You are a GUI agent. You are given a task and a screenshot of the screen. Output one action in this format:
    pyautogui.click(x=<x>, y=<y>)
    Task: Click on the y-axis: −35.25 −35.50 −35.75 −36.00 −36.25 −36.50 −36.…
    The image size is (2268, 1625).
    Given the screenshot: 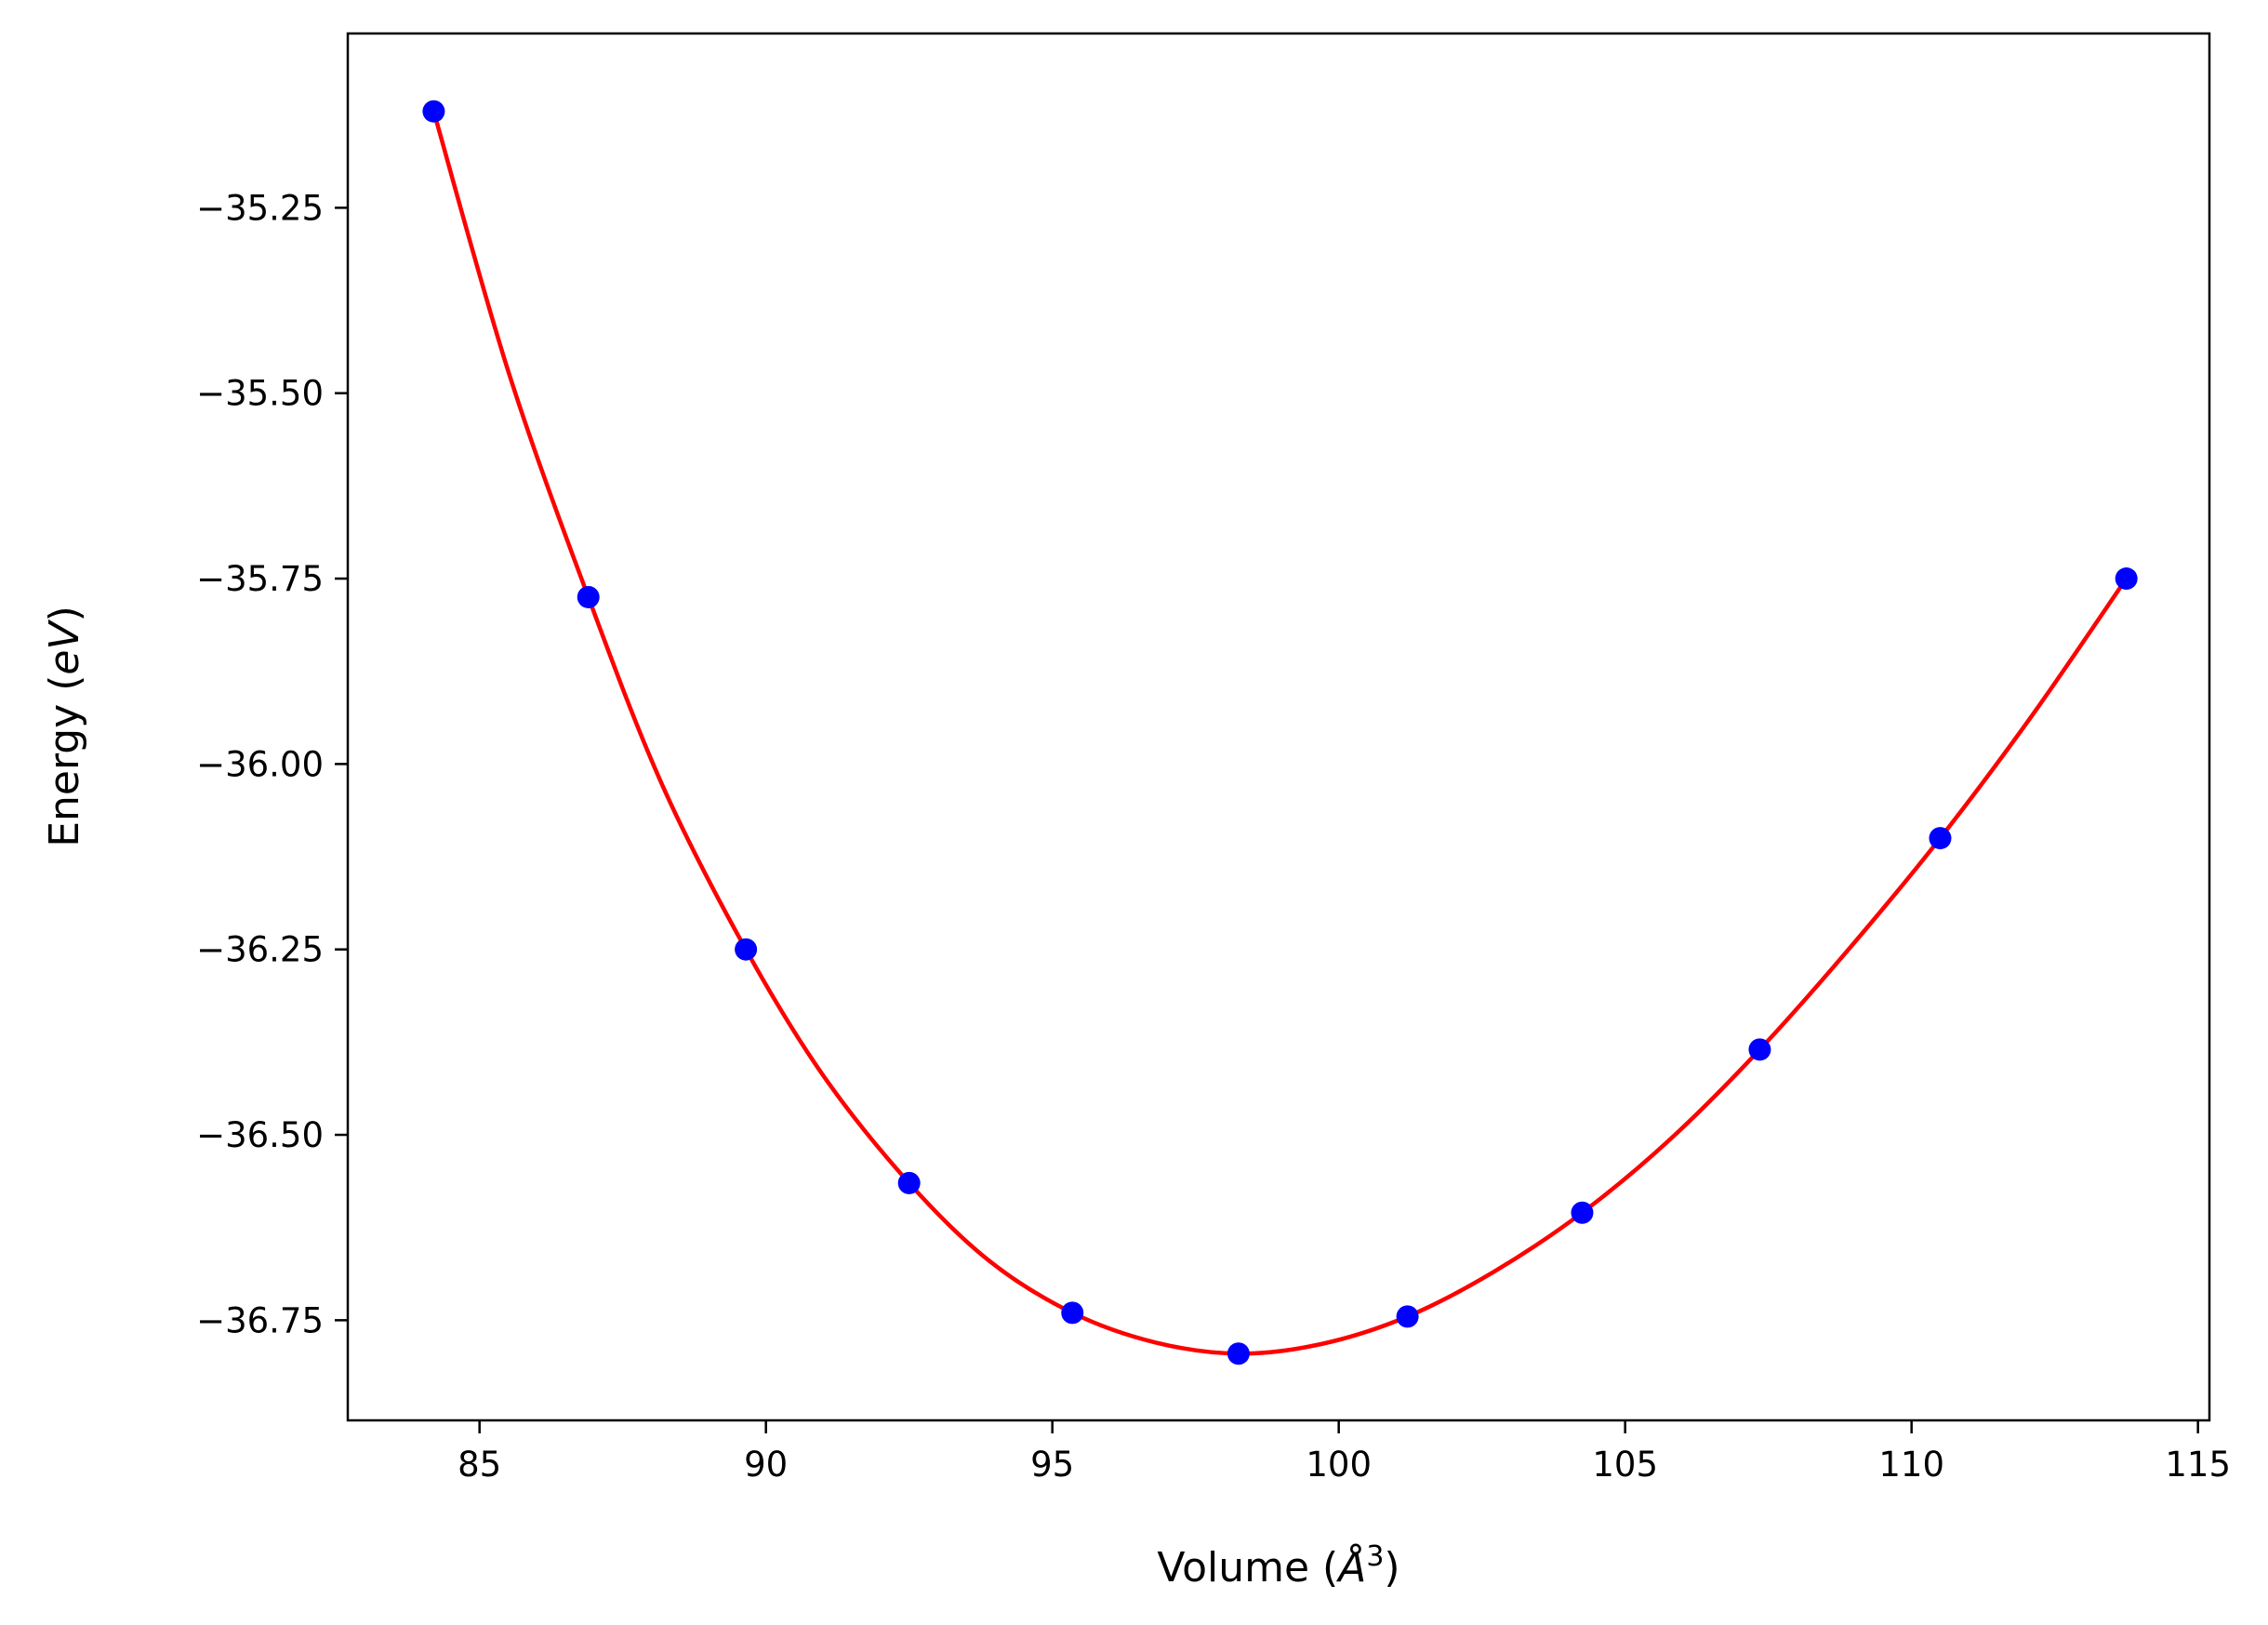 What is the action you would take?
    pyautogui.click(x=272, y=764)
    